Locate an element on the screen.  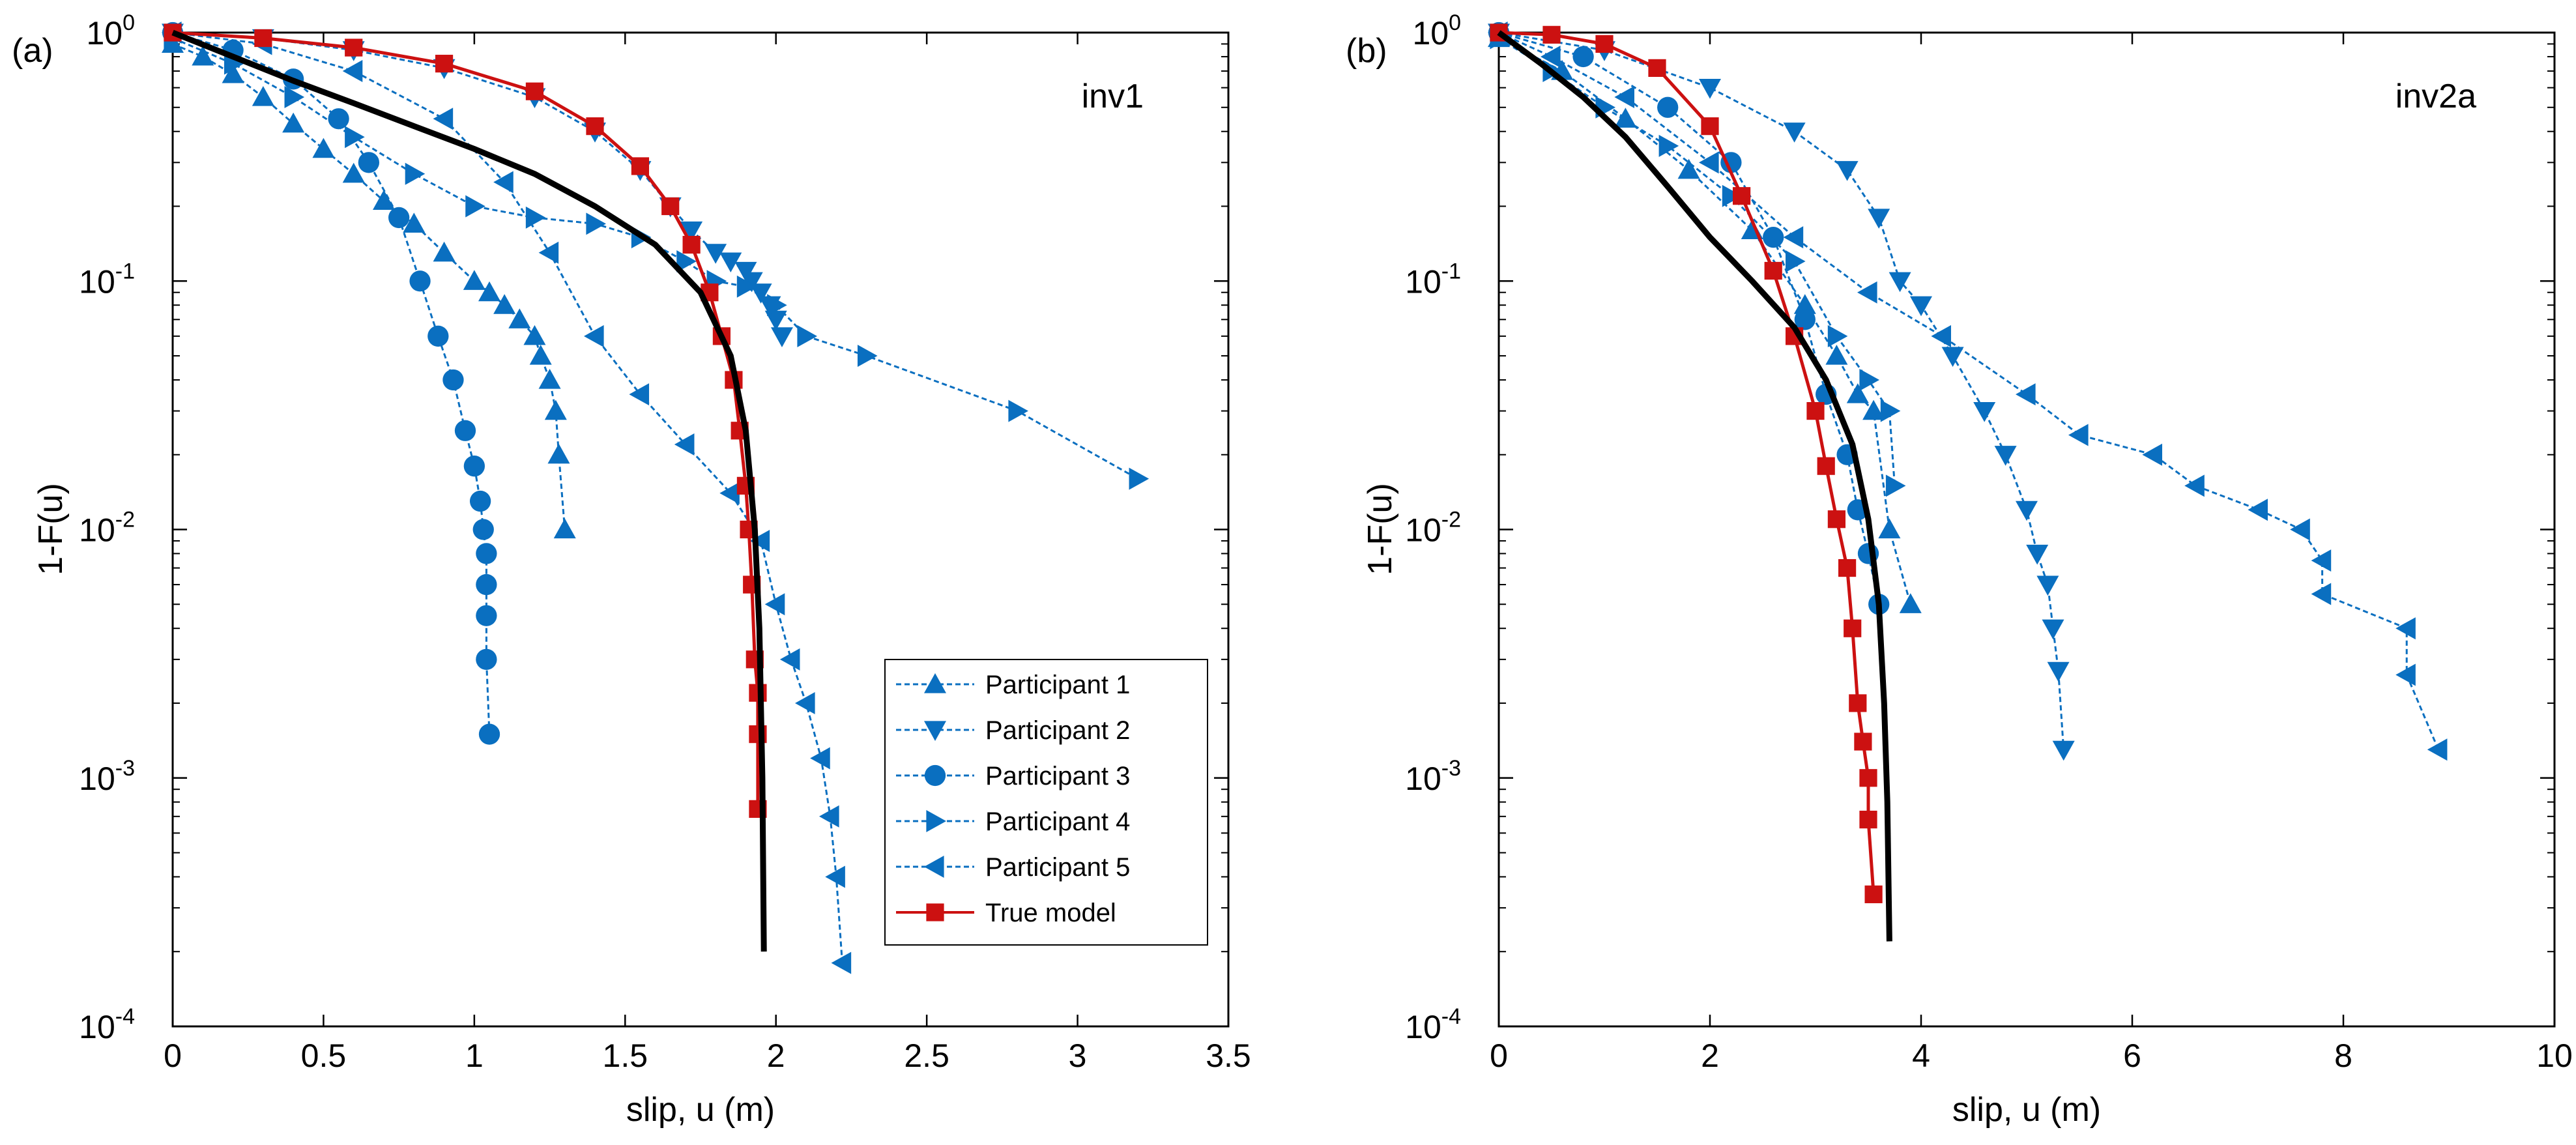
legend-label: Participant 2 is located at coordinates (1057, 730).